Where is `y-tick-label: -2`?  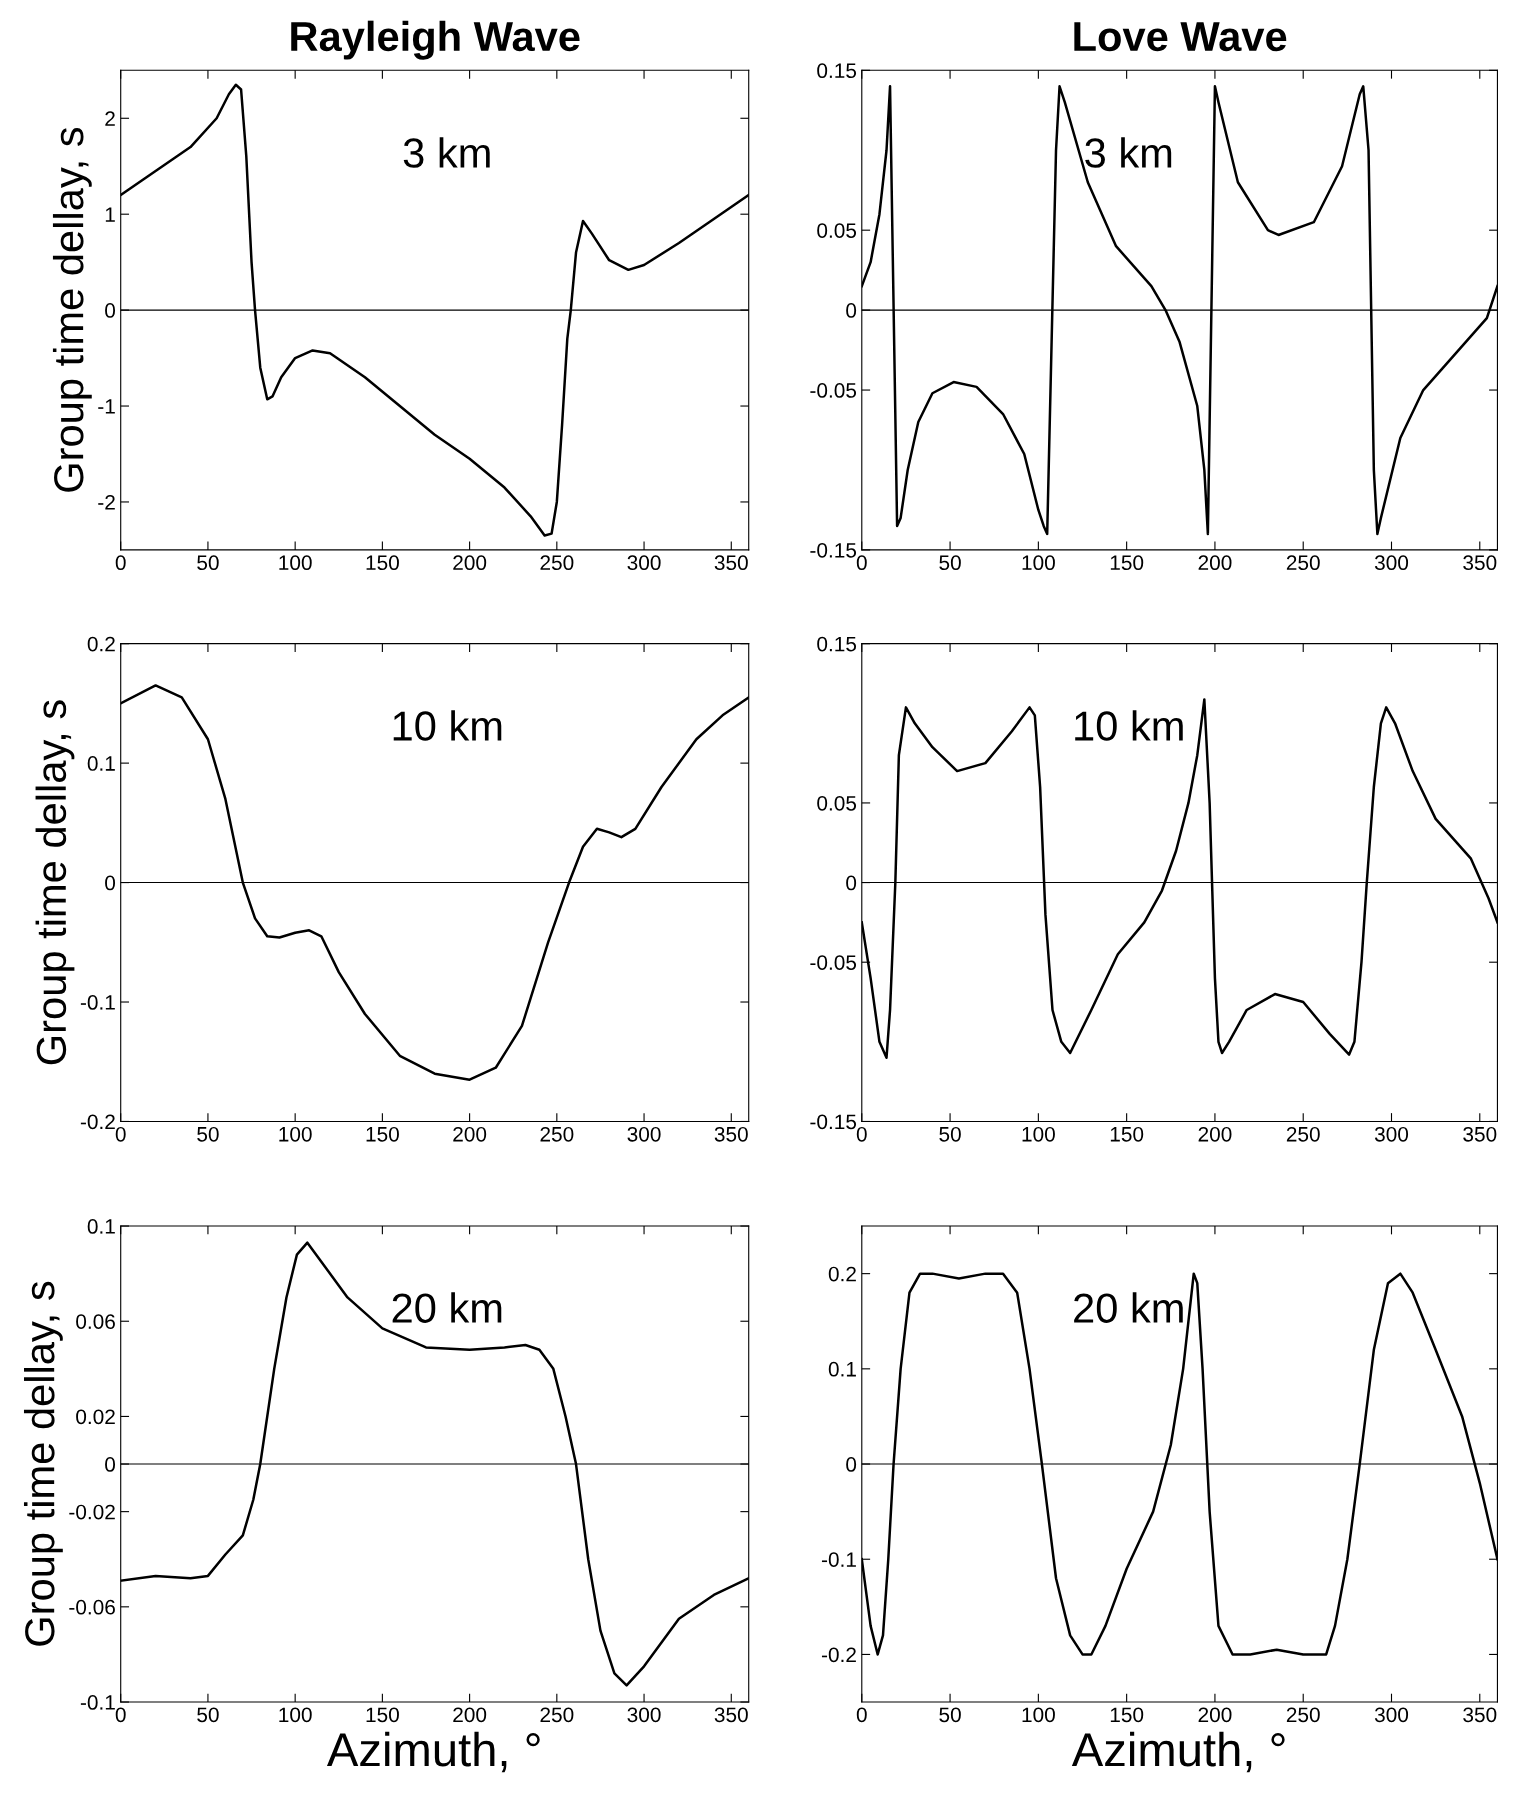
y-tick-label: -2 is located at coordinates (106, 502).